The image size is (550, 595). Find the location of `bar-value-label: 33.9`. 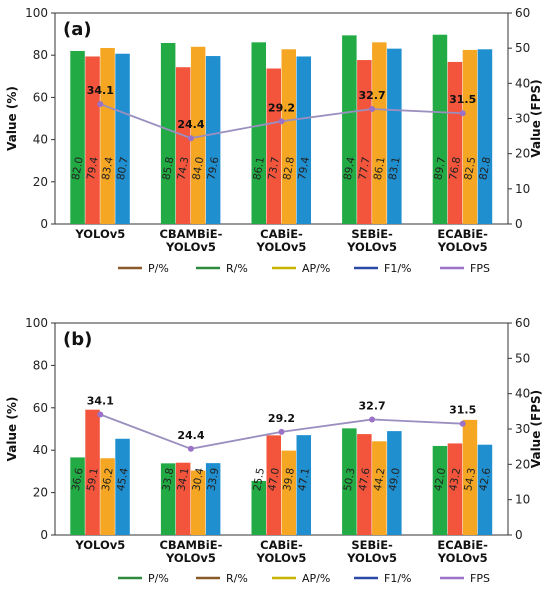

bar-value-label: 33.9 is located at coordinates (214, 479).